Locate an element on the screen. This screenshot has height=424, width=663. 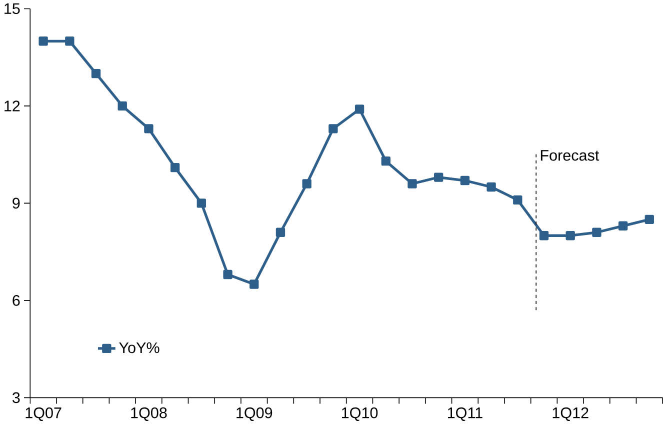
y-tick-label: 3 is located at coordinates (16, 397).